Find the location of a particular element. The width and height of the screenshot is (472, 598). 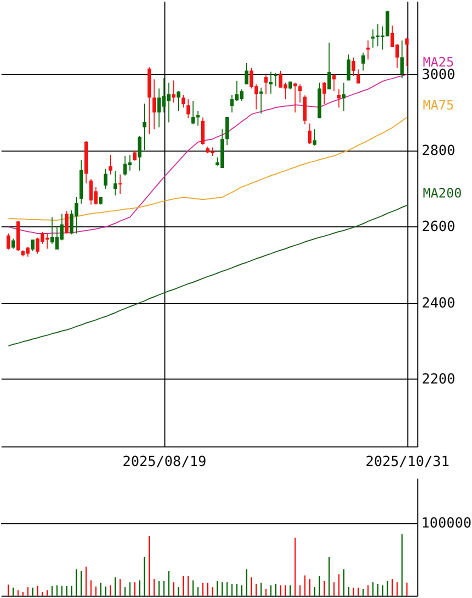

y-tick-label: 3000 is located at coordinates (439, 74).